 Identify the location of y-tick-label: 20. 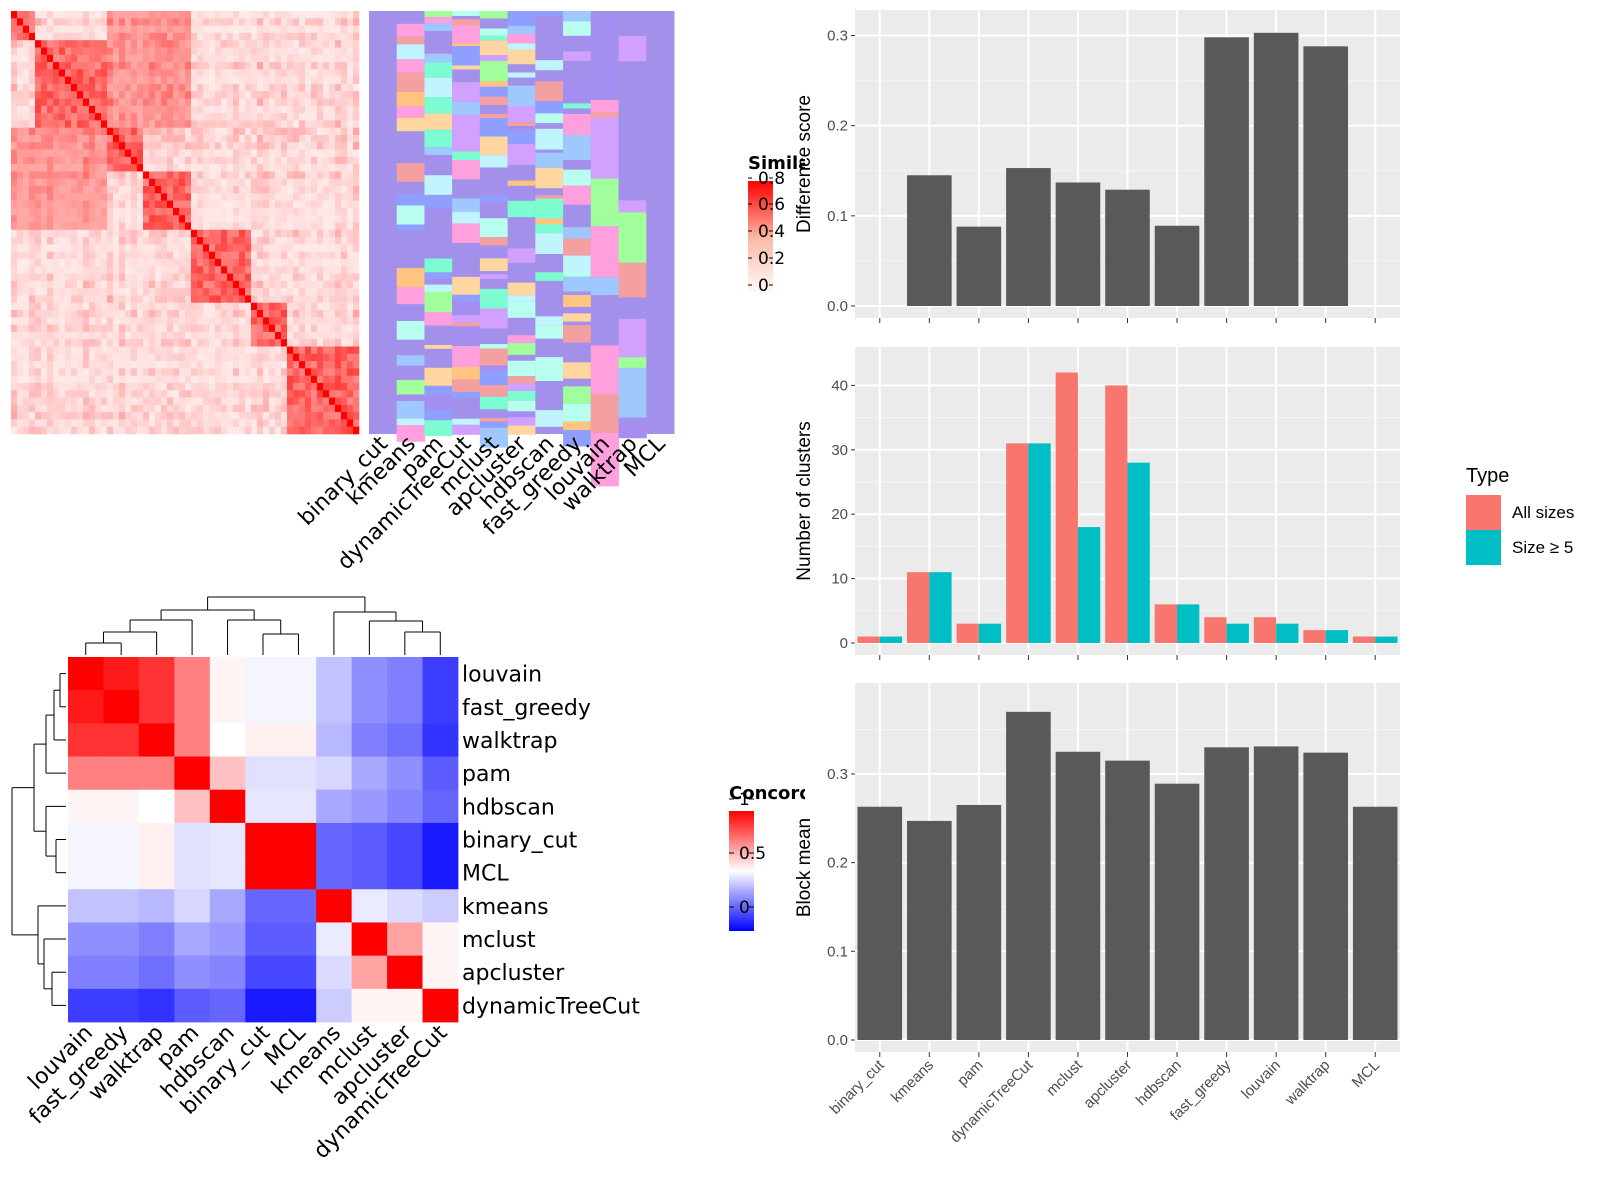
(839, 514).